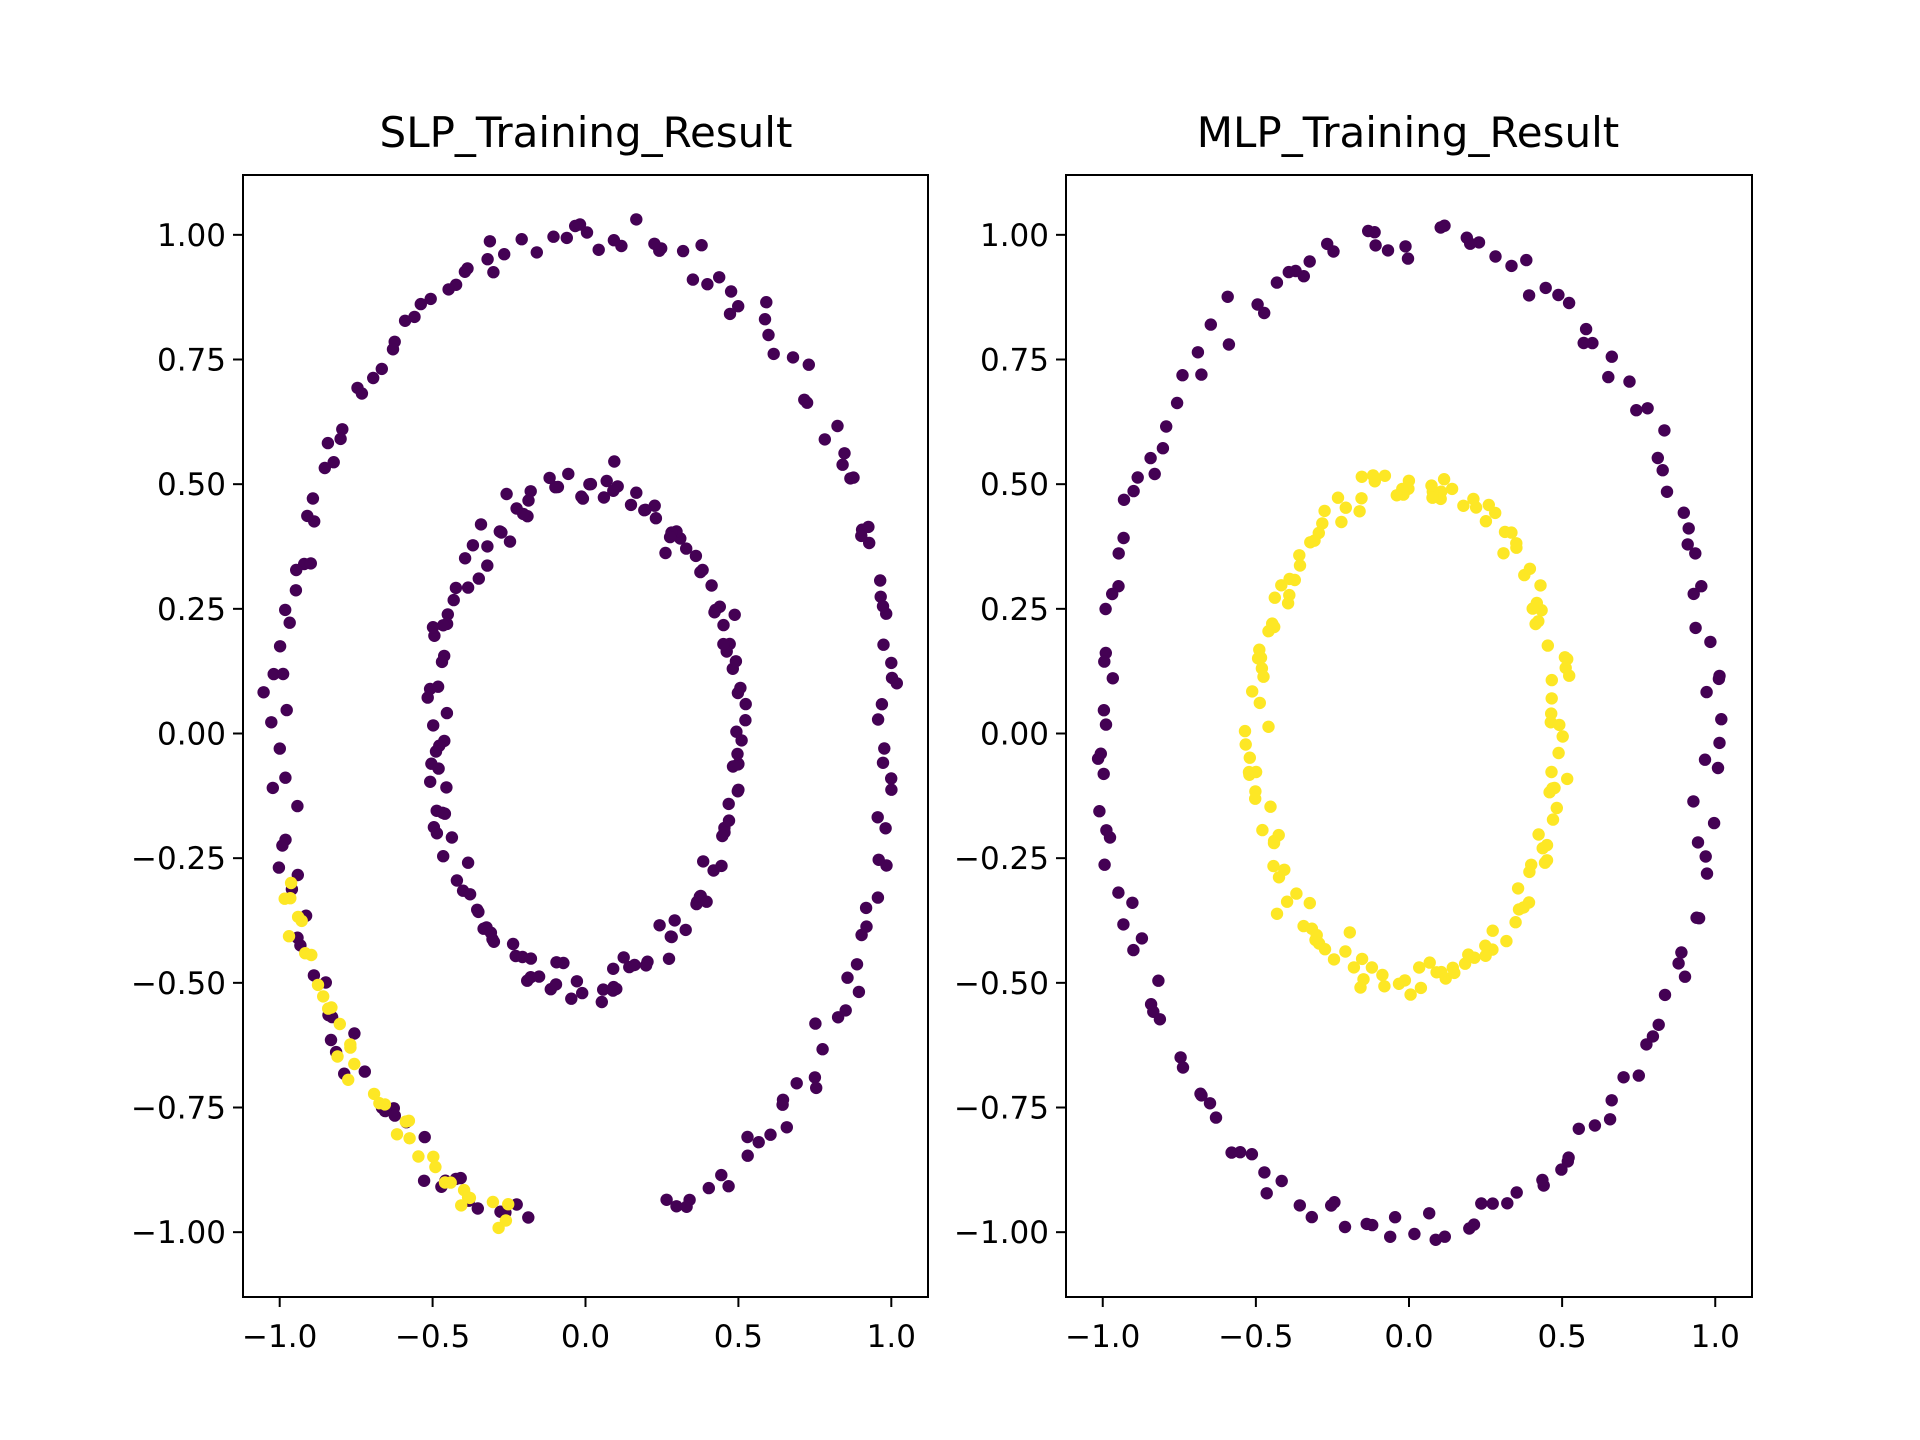 Image resolution: width=1920 pixels, height=1440 pixels. I want to click on y-tick-label: 0.75, so click(1014, 361).